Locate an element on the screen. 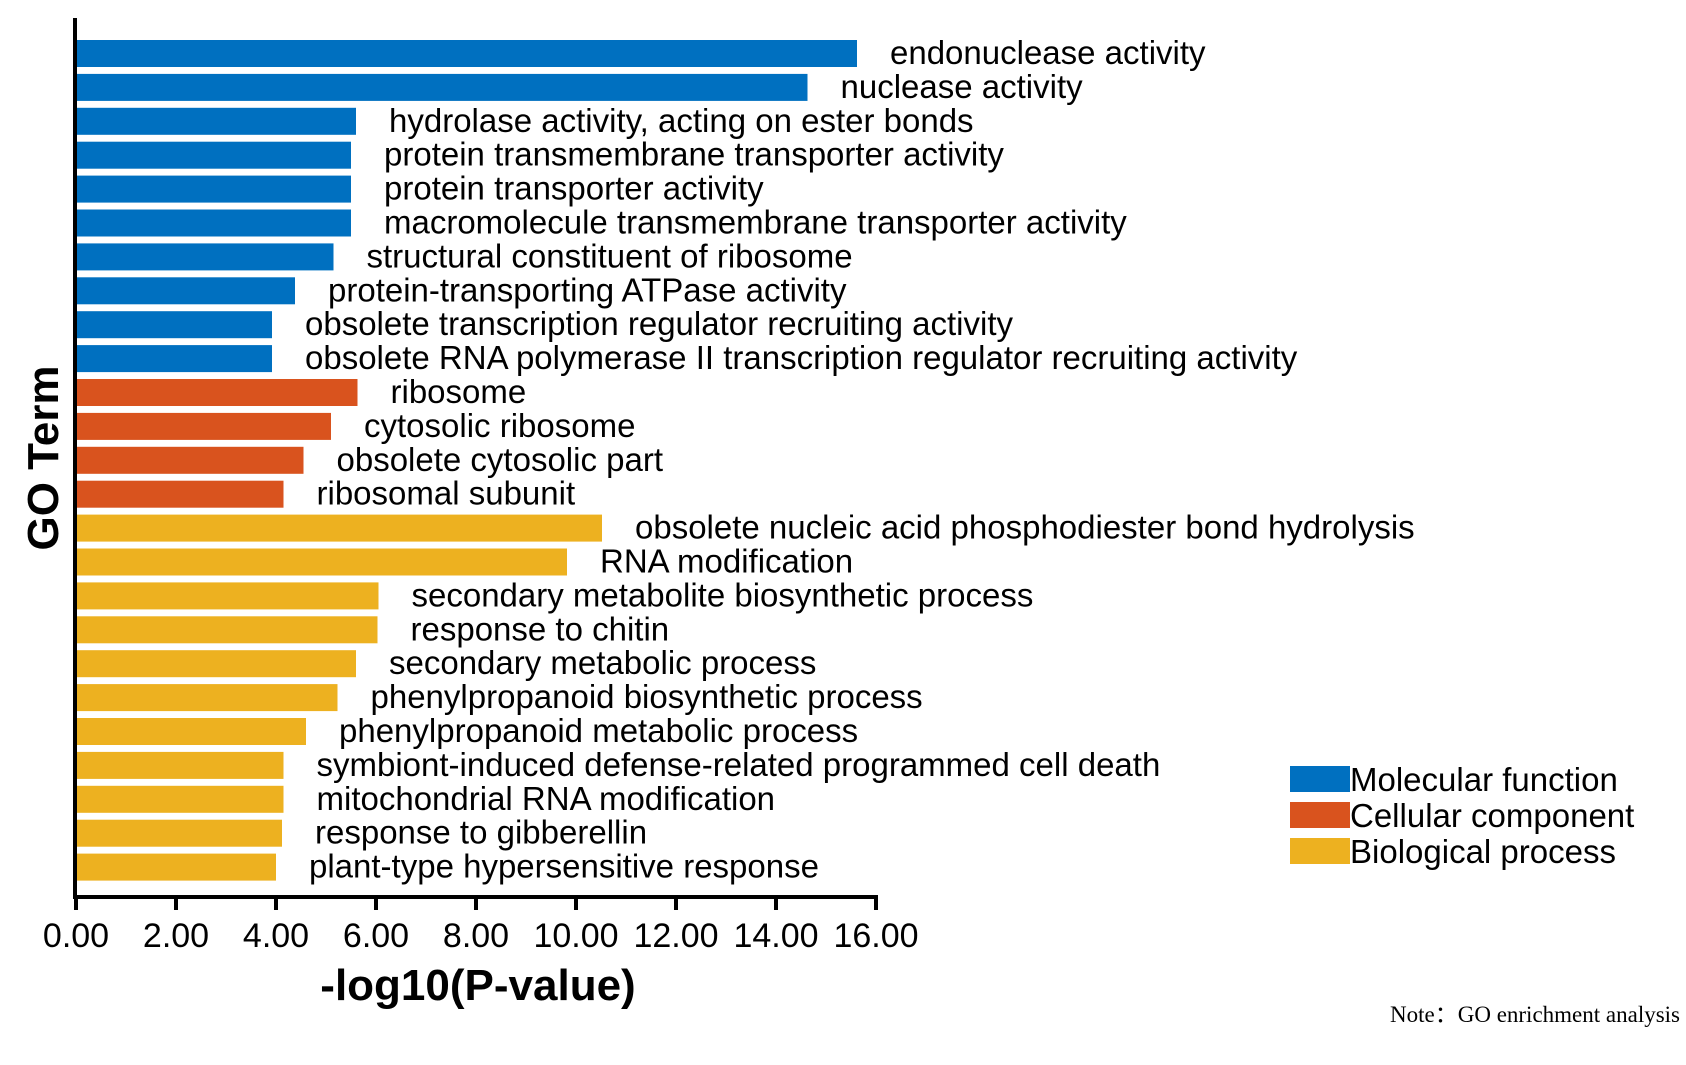 The image size is (1686, 1065). legend-label-2: Biological process is located at coordinates (1483, 851).